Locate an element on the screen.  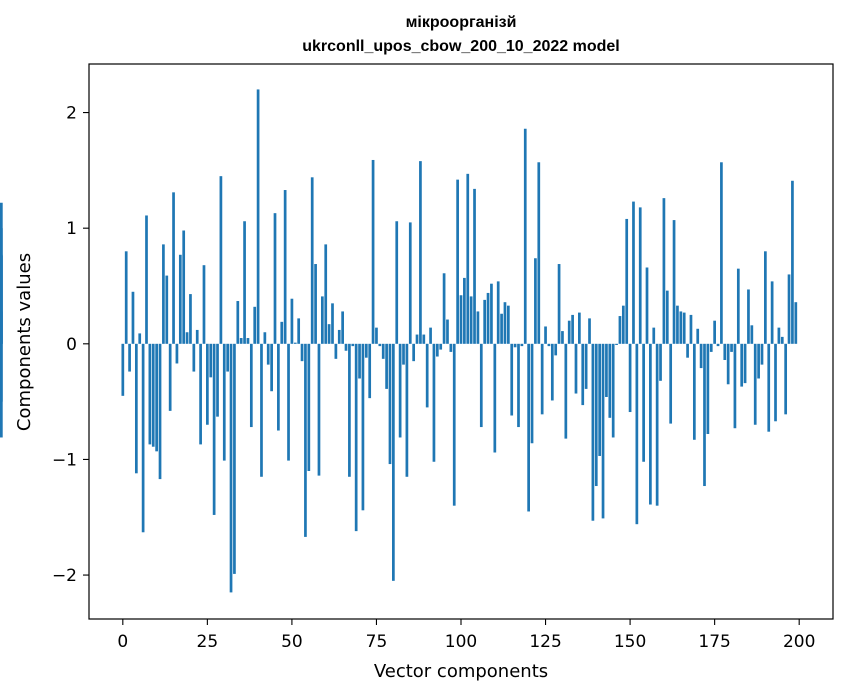
x-tick-label-175: 175 is located at coordinates (714, 642).